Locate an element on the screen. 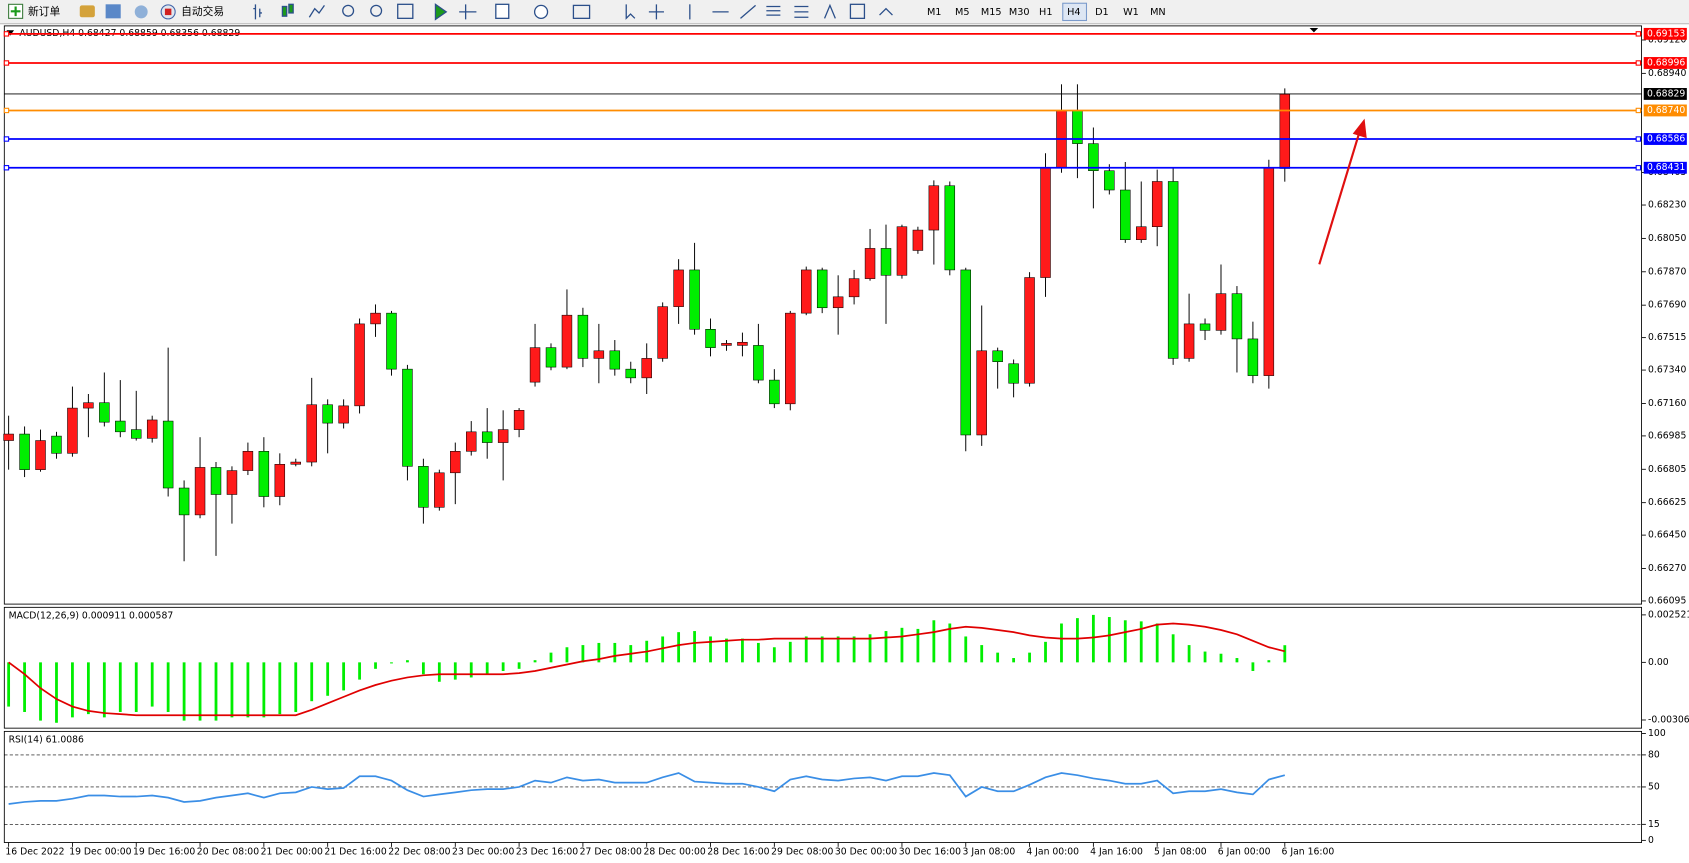 The width and height of the screenshot is (1689, 863). timeframe-button: M30 is located at coordinates (1019, 12).